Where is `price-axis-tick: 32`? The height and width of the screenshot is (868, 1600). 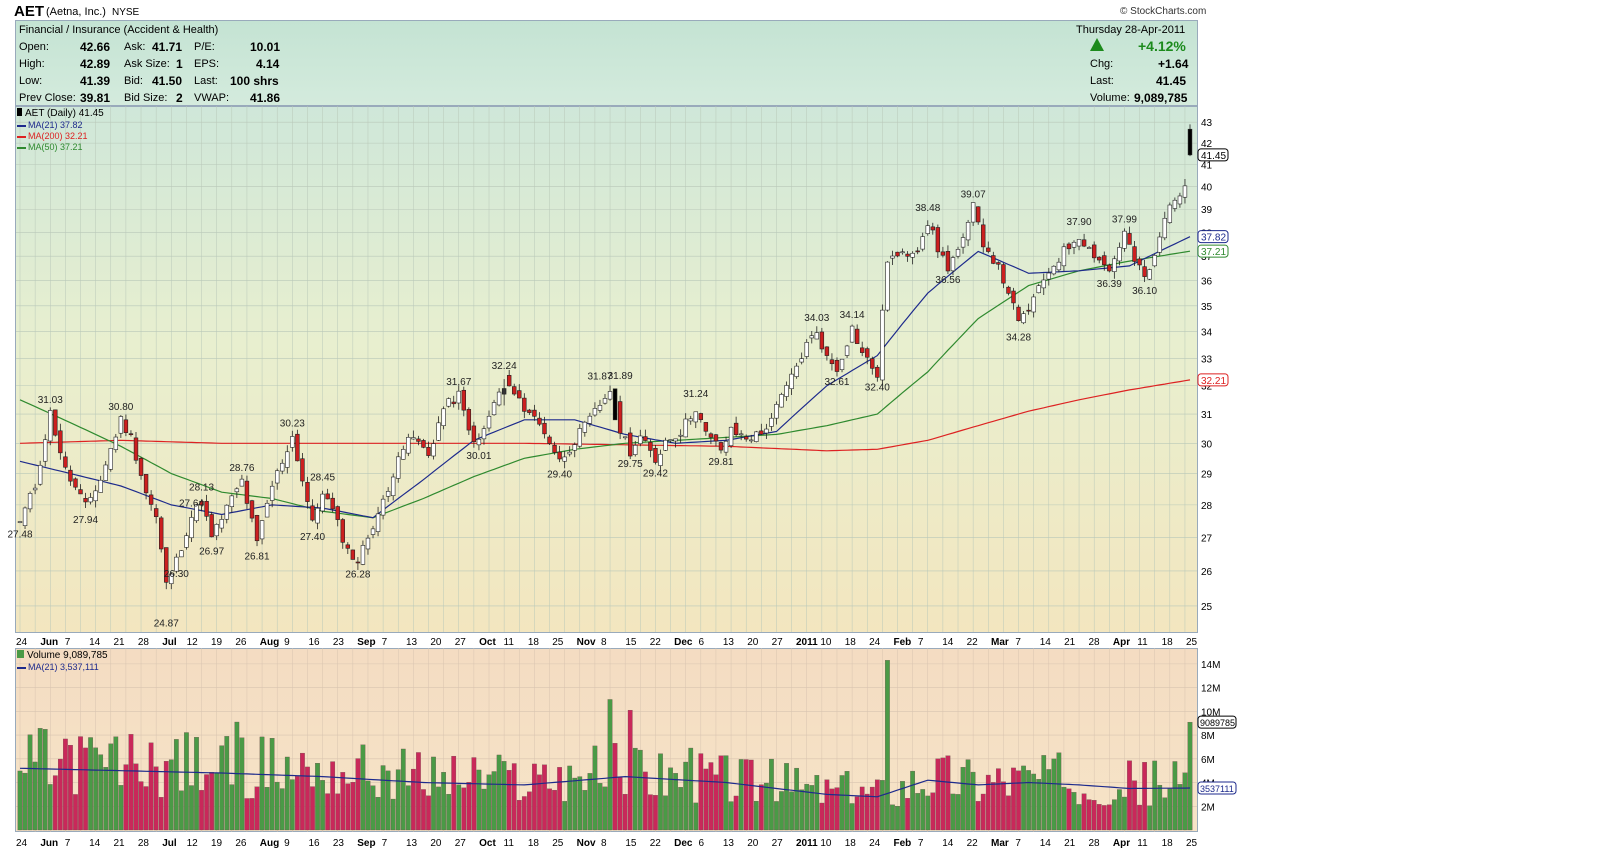
price-axis-tick: 32 is located at coordinates (1207, 387).